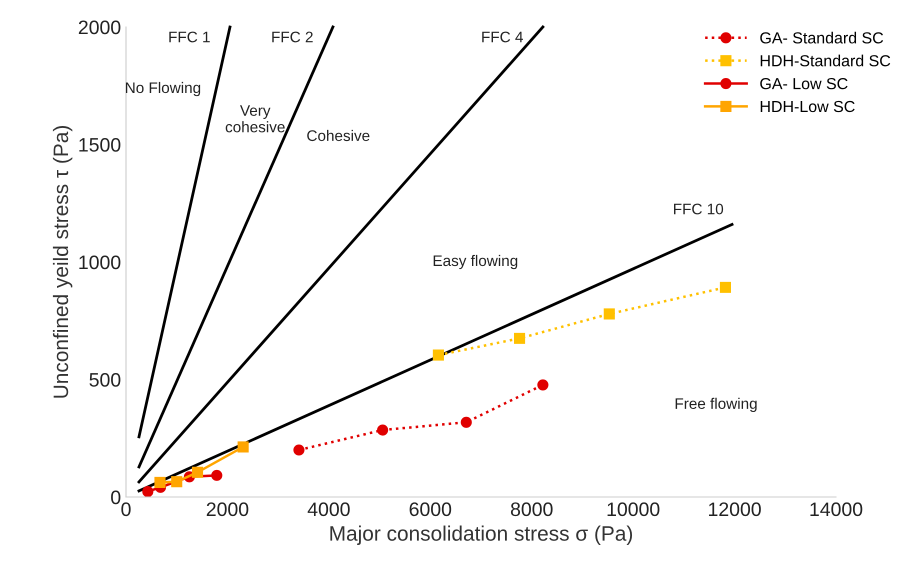 This screenshot has width=907, height=581. Describe the element at coordinates (735, 509) in the screenshot. I see `x-tick-label: 12000` at that location.